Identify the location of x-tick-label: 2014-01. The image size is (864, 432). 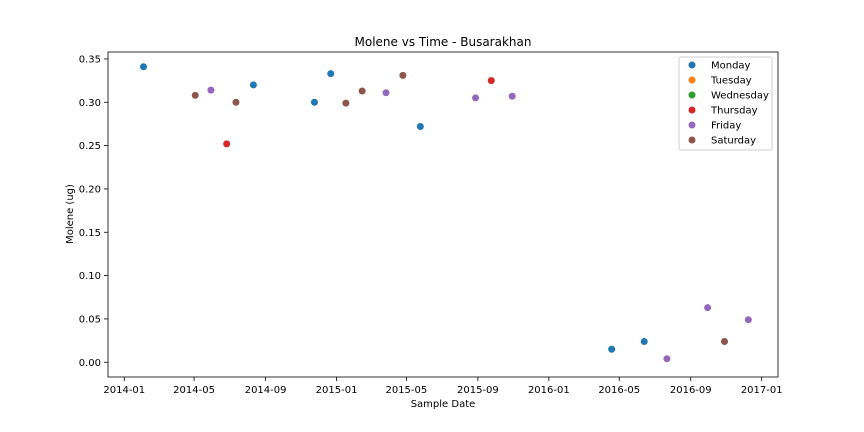
(124, 390).